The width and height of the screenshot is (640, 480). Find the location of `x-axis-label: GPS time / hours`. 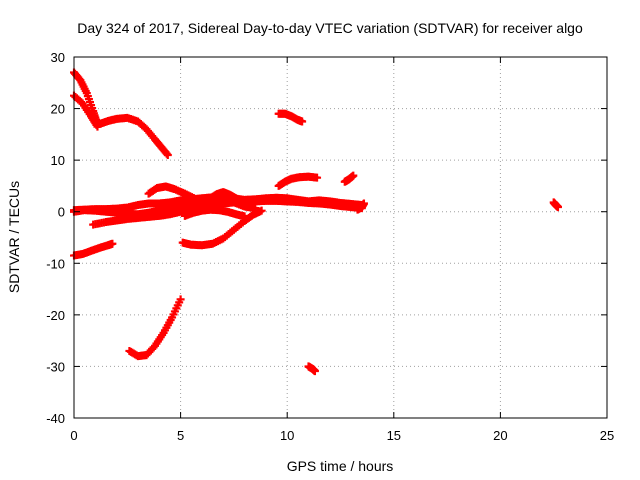

x-axis-label: GPS time / hours is located at coordinates (340, 466).